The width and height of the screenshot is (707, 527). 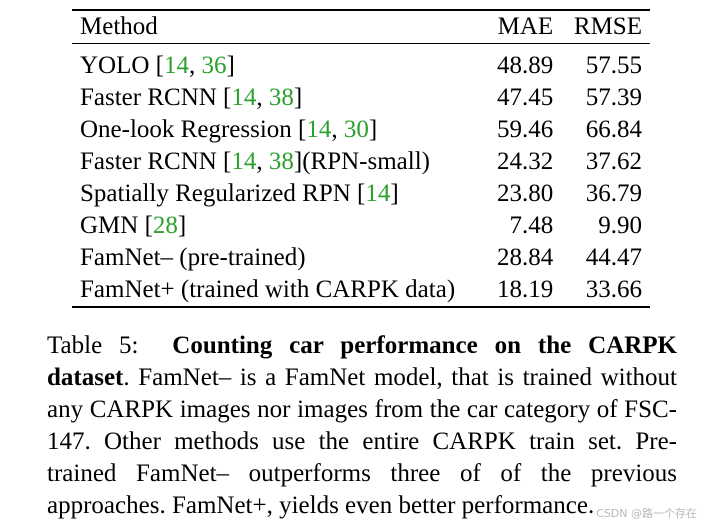 What do you see at coordinates (278, 66) in the screenshot?
I see `cell-method: YOLO [14, 36]` at bounding box center [278, 66].